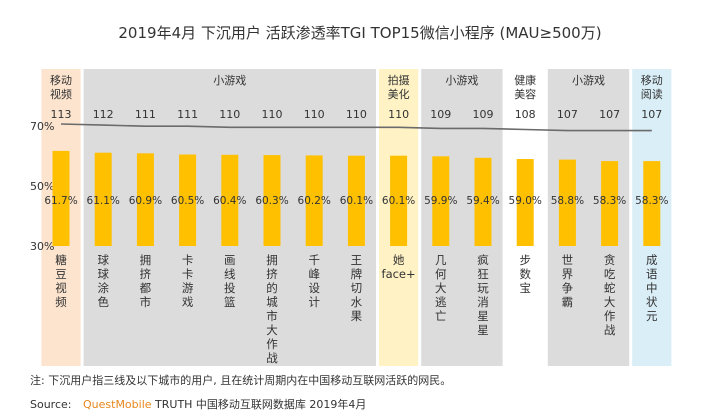  Describe the element at coordinates (42, 126) in the screenshot. I see `y-tick-label: 70%` at that location.